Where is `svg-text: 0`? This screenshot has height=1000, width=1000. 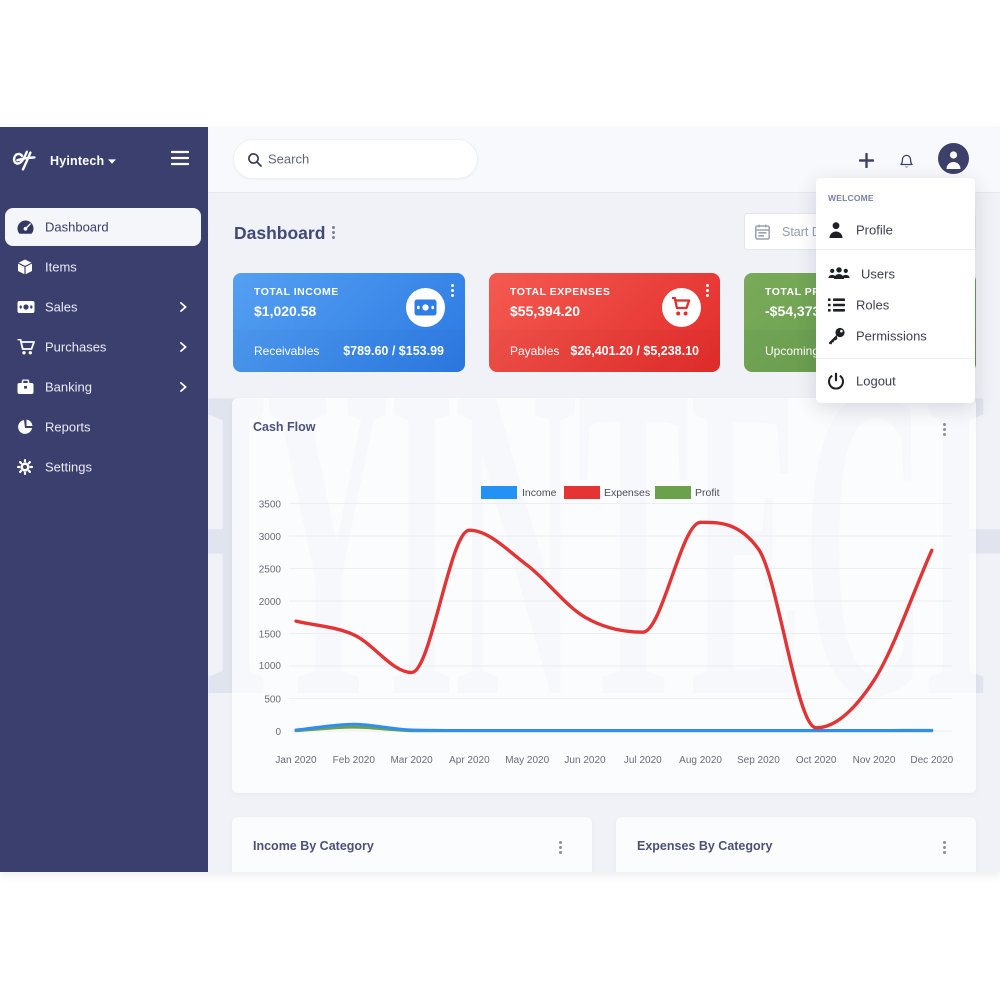
svg-text: 0 is located at coordinates (278, 732).